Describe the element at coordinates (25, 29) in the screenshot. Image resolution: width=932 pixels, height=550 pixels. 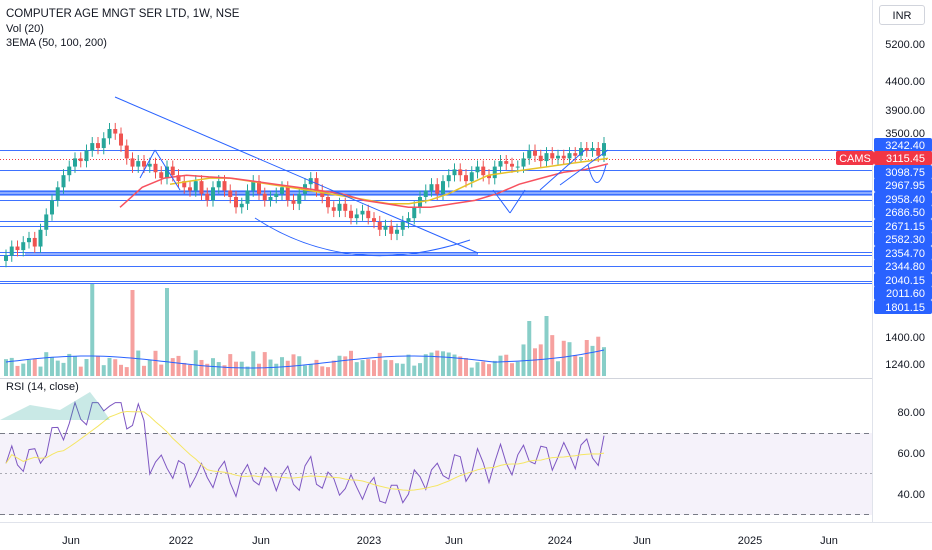
I see `volume-indicator-label: Vol (20)` at that location.